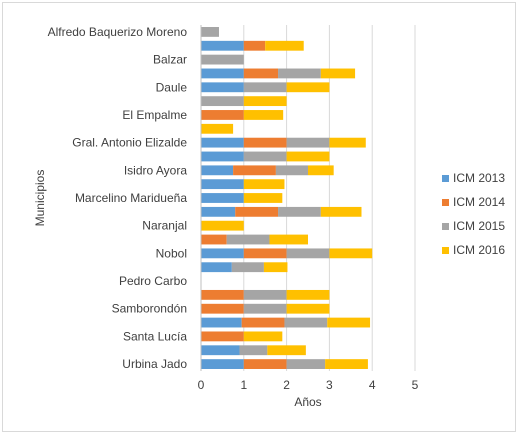  I want to click on legend-label-1: ICM 2014, so click(479, 202).